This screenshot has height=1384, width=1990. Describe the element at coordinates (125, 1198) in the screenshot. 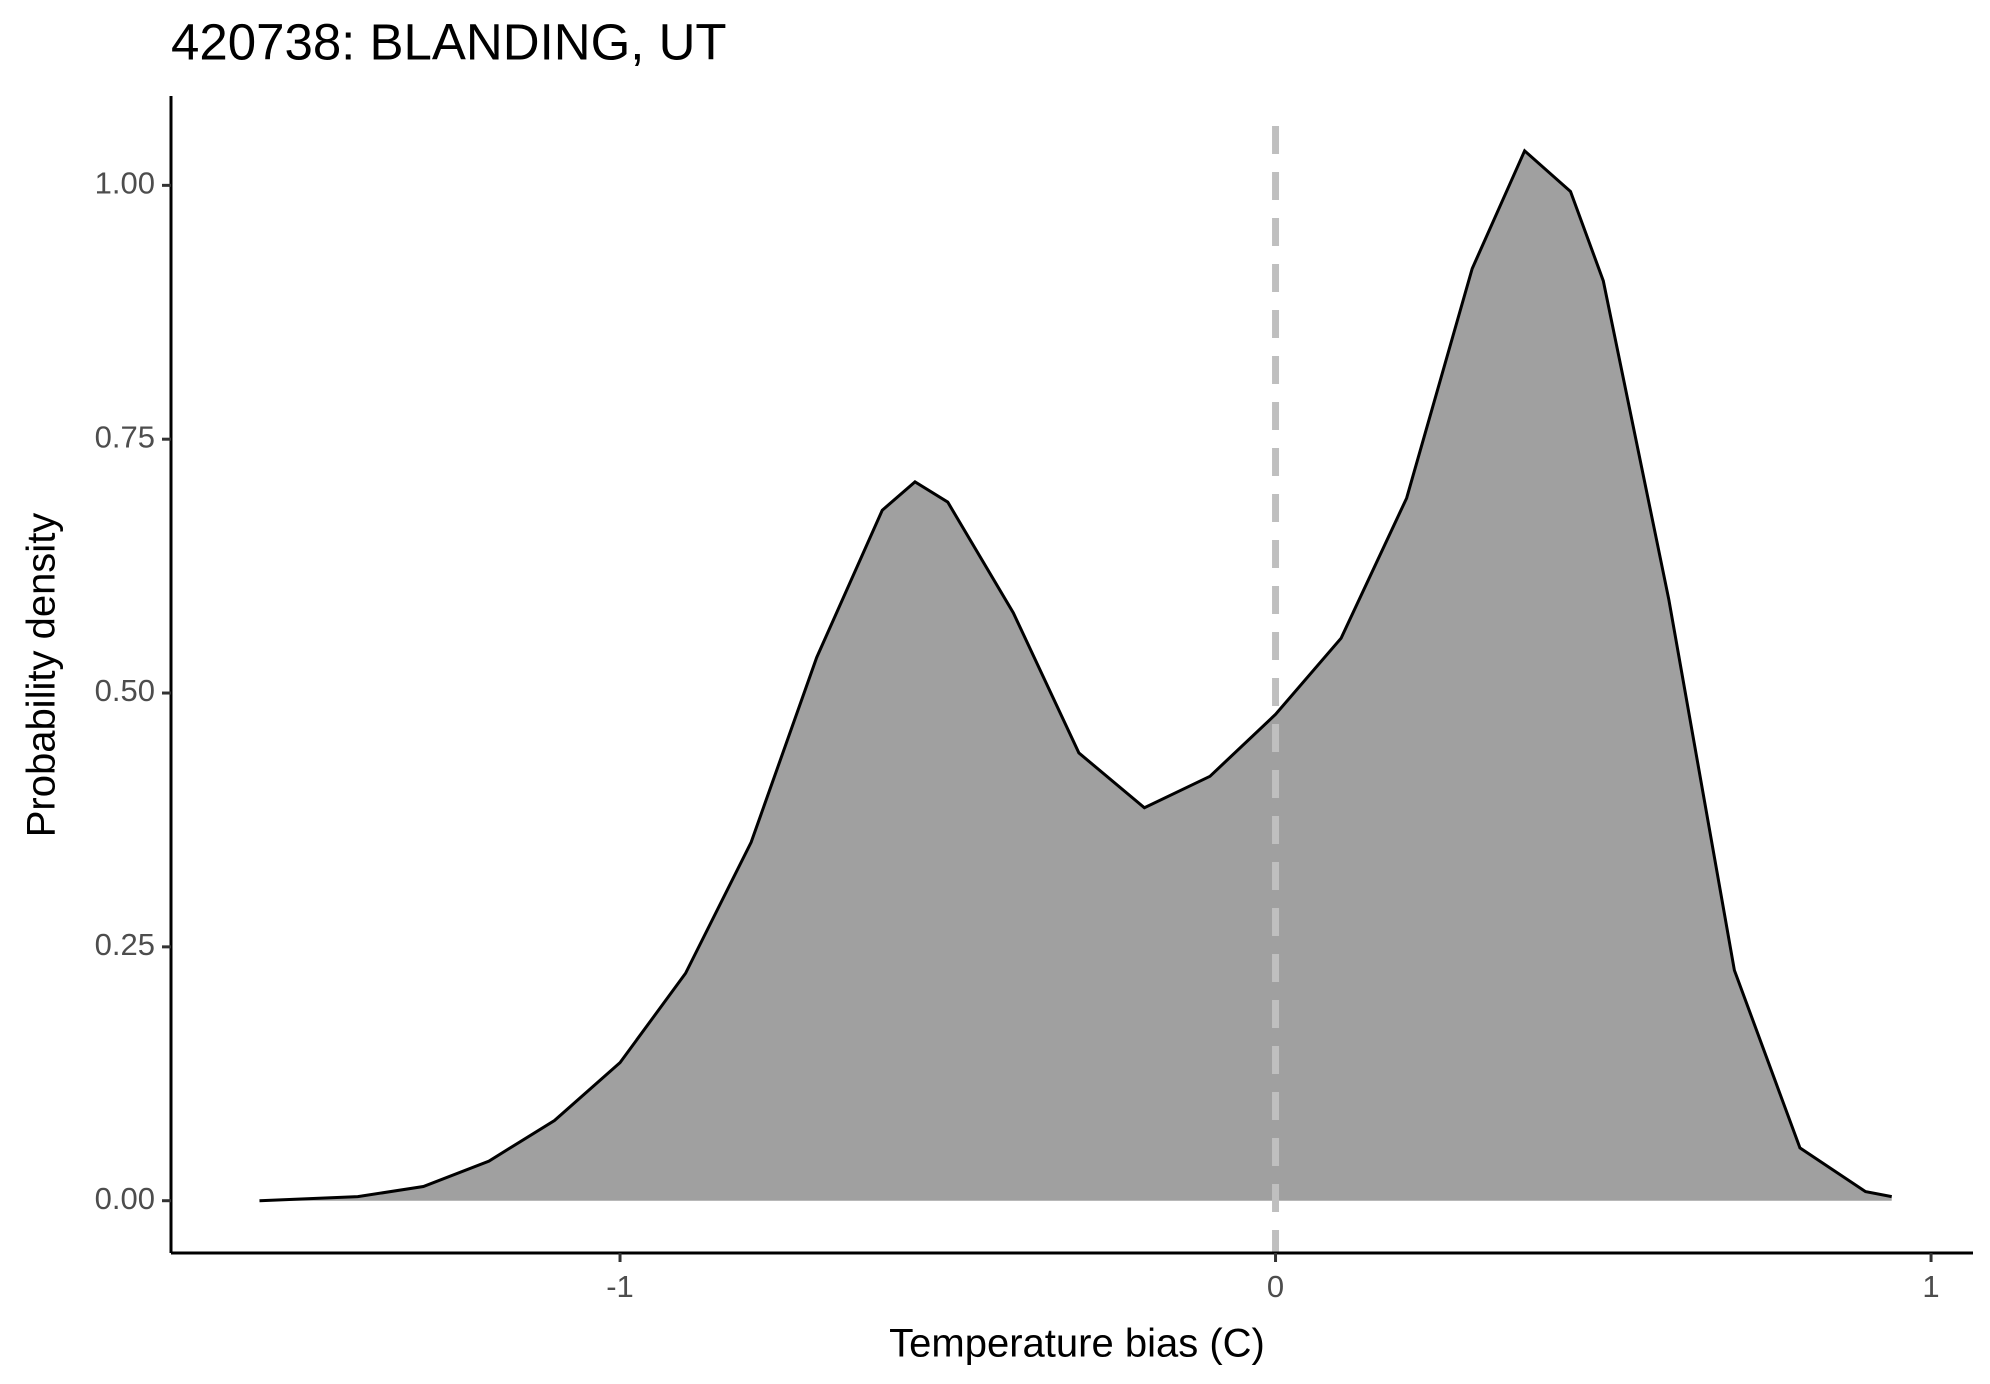

I see `y-tick-label: 0.00` at that location.